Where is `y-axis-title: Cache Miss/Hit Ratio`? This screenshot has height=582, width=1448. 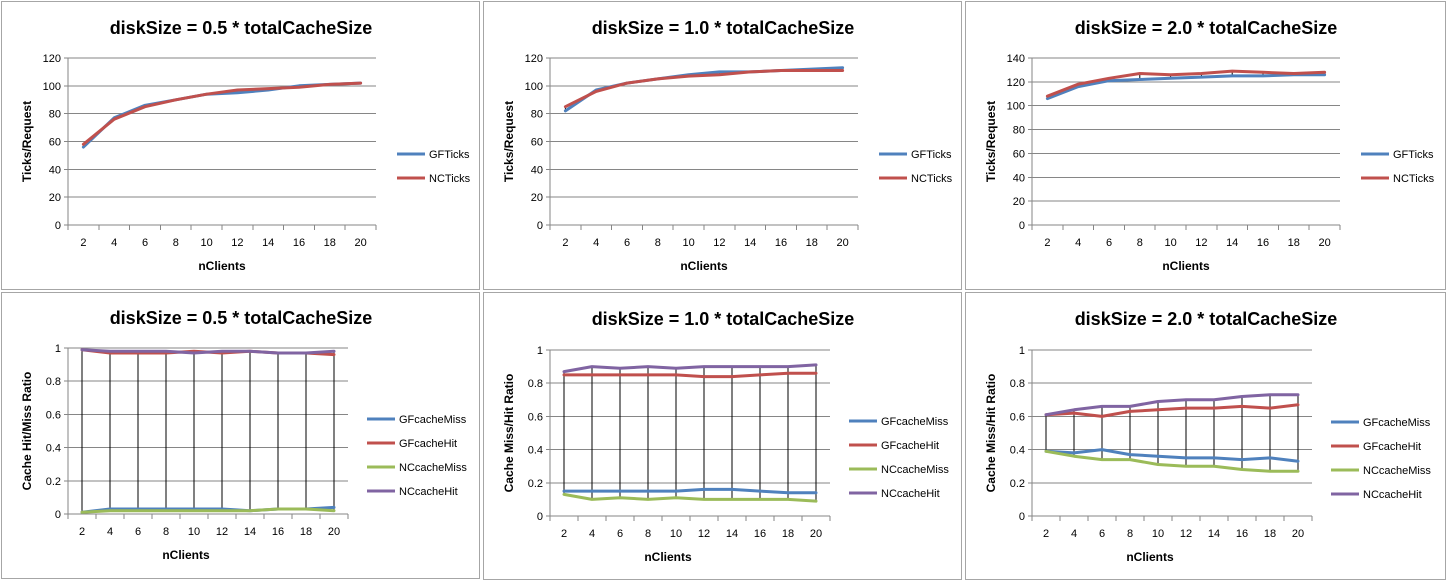 y-axis-title: Cache Miss/Hit Ratio is located at coordinates (991, 433).